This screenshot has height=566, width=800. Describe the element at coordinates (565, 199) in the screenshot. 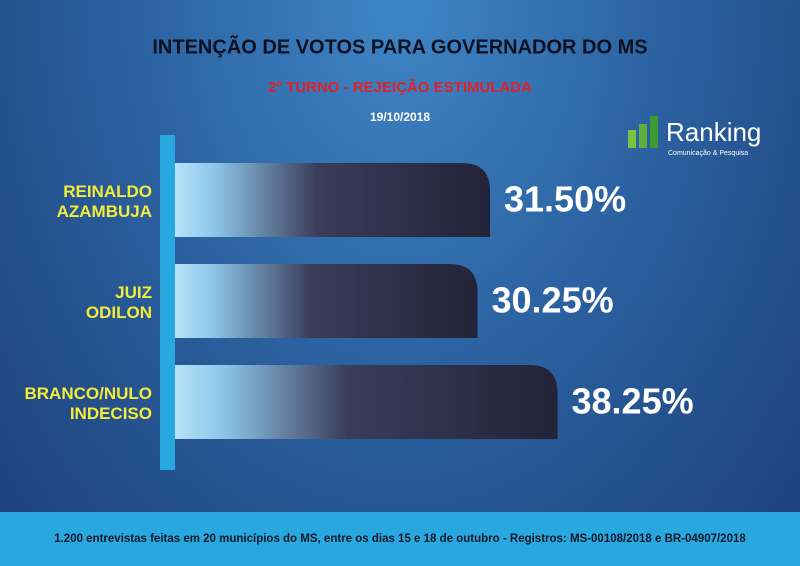

I see `value-label: 31.50%` at that location.